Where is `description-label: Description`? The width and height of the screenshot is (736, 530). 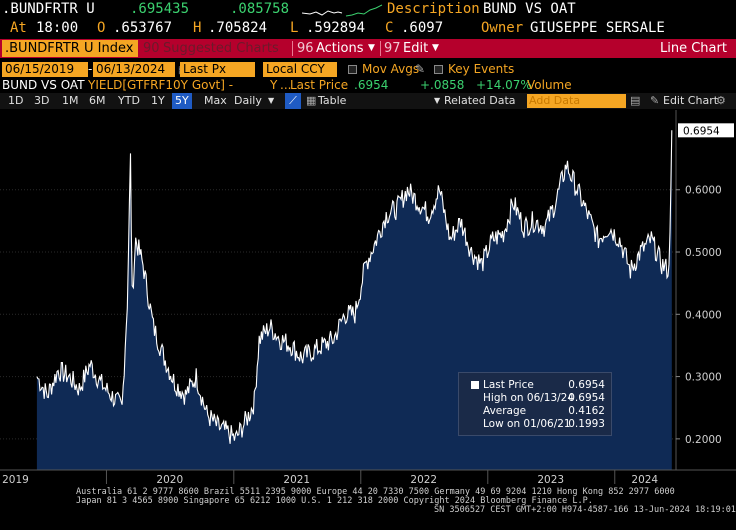
description-label: Description is located at coordinates (433, 9).